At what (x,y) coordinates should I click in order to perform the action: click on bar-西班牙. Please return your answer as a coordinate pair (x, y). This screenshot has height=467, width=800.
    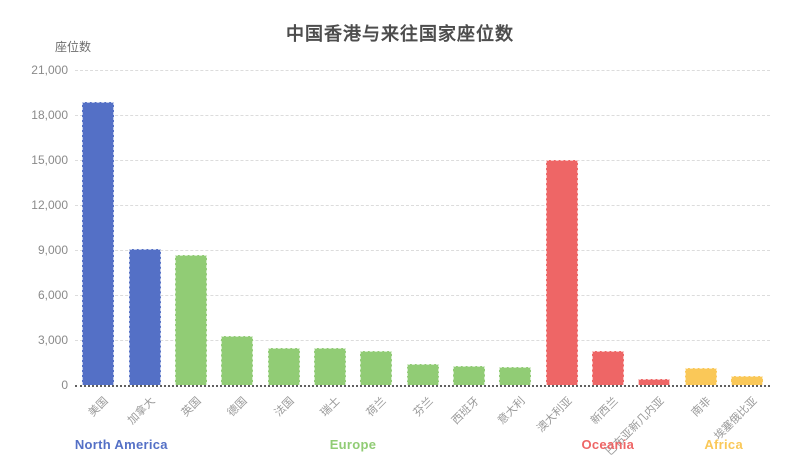
    Looking at the image, I should click on (468, 375).